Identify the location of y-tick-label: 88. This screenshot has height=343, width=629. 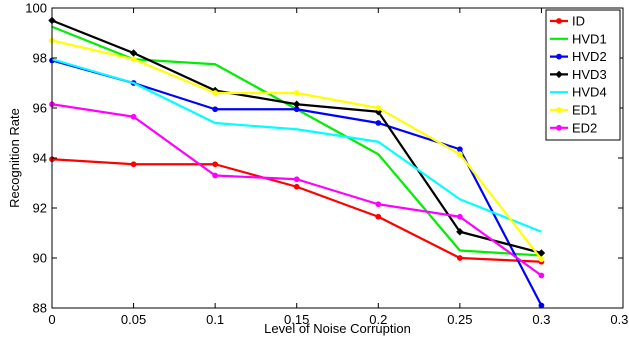
(40, 308).